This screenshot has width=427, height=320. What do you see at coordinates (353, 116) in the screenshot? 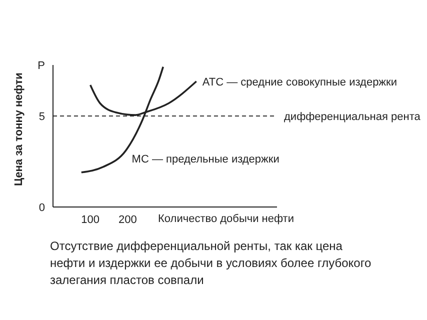
I see `ref-line-label: дифференциальная рента` at bounding box center [353, 116].